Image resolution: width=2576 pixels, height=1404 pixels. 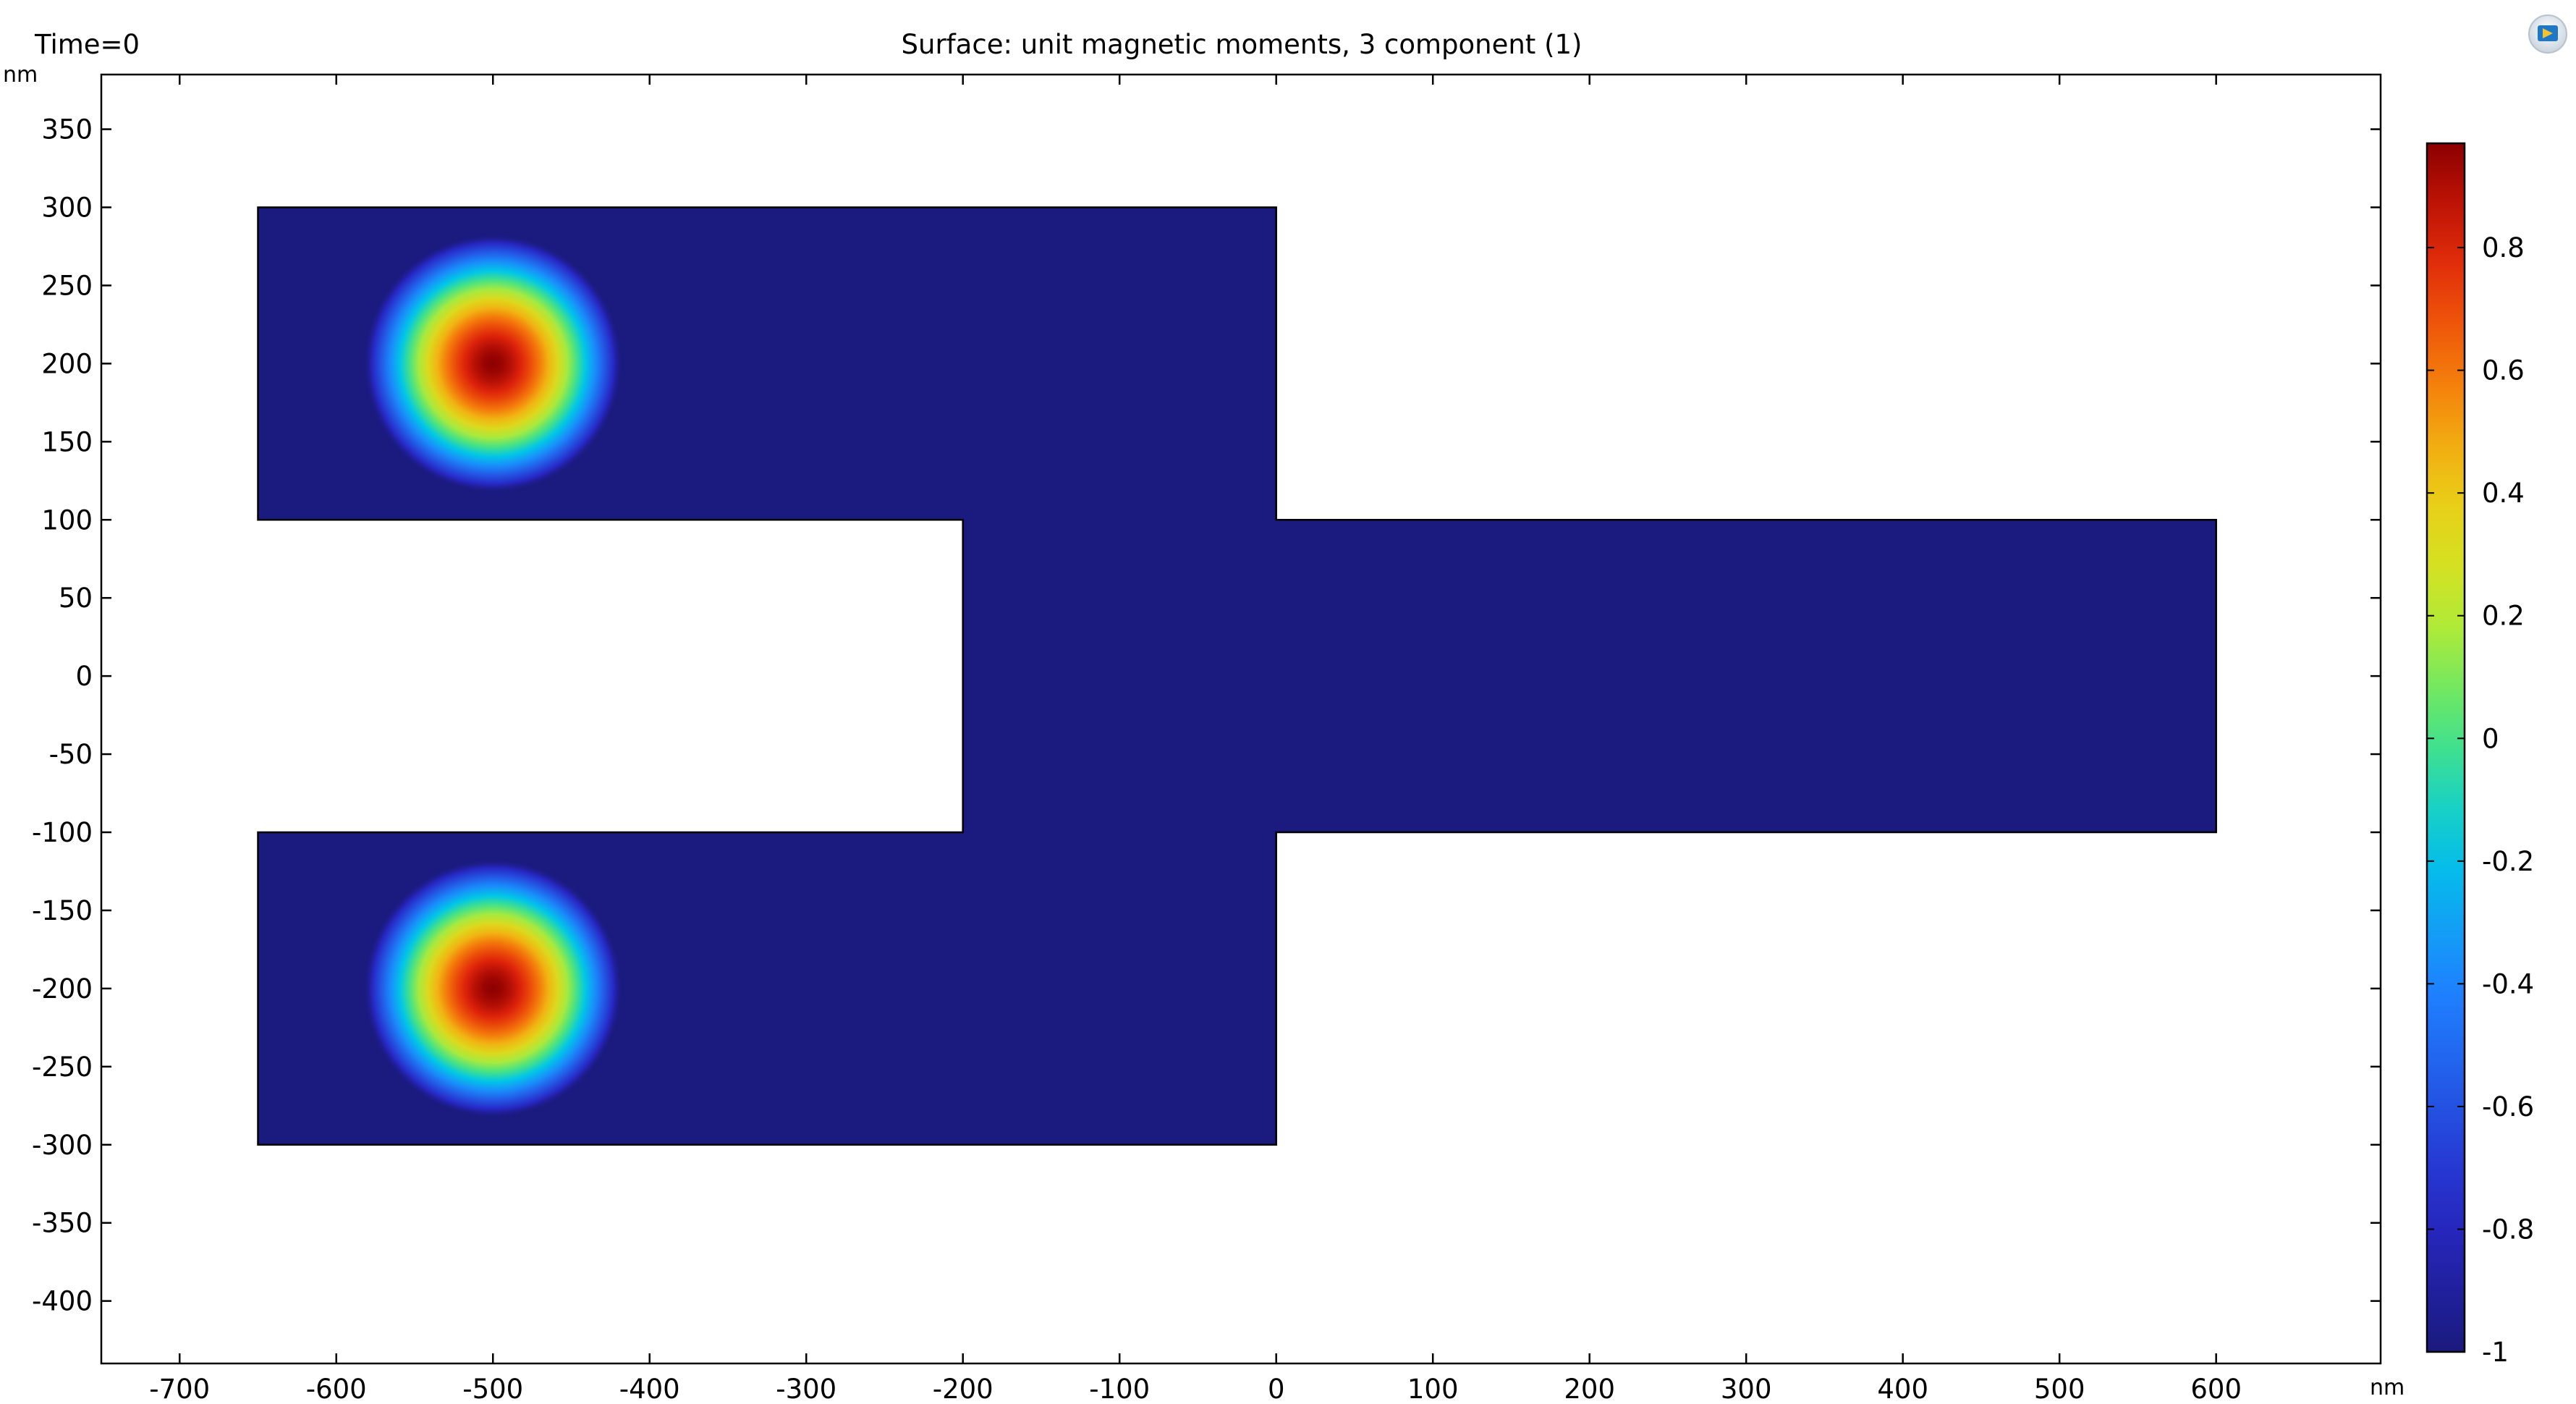 I want to click on x-tick-label: -500, so click(x=492, y=1389).